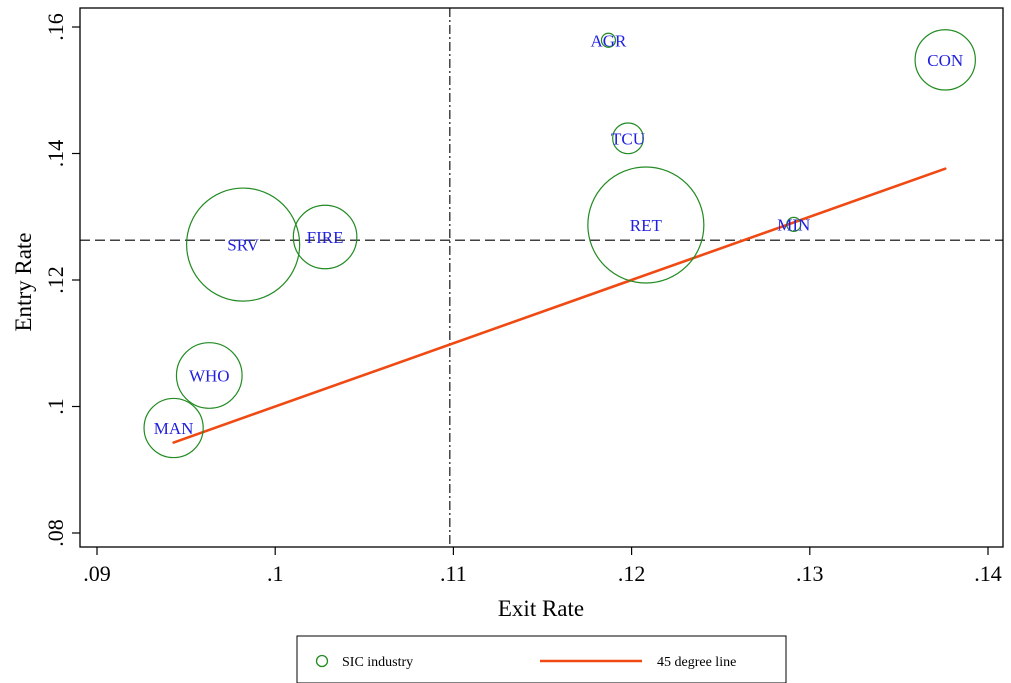  Describe the element at coordinates (55, 154) in the screenshot. I see `y-tick-label-3: .14` at that location.